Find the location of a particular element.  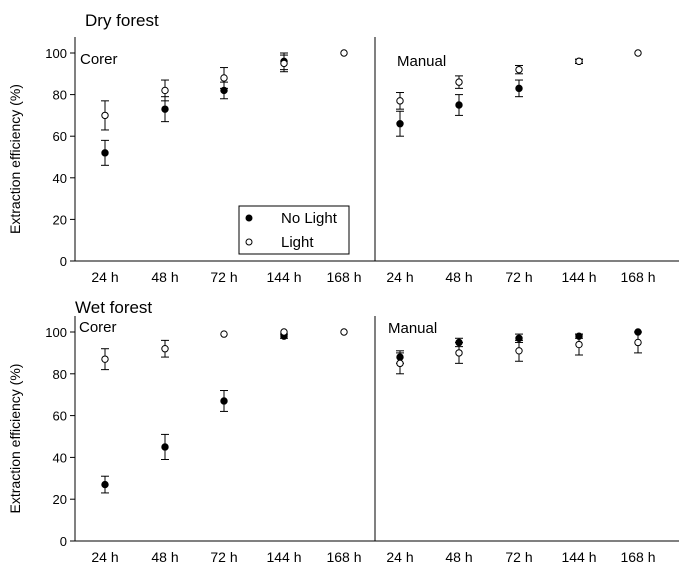

legend-box is located at coordinates (294, 230).